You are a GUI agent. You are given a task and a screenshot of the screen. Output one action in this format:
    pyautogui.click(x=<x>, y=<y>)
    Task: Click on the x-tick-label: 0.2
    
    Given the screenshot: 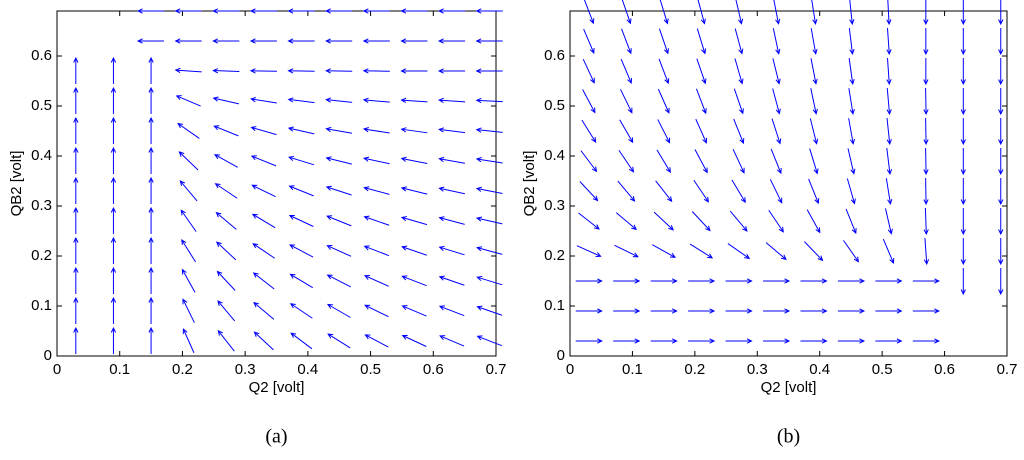 What is the action you would take?
    pyautogui.click(x=182, y=369)
    